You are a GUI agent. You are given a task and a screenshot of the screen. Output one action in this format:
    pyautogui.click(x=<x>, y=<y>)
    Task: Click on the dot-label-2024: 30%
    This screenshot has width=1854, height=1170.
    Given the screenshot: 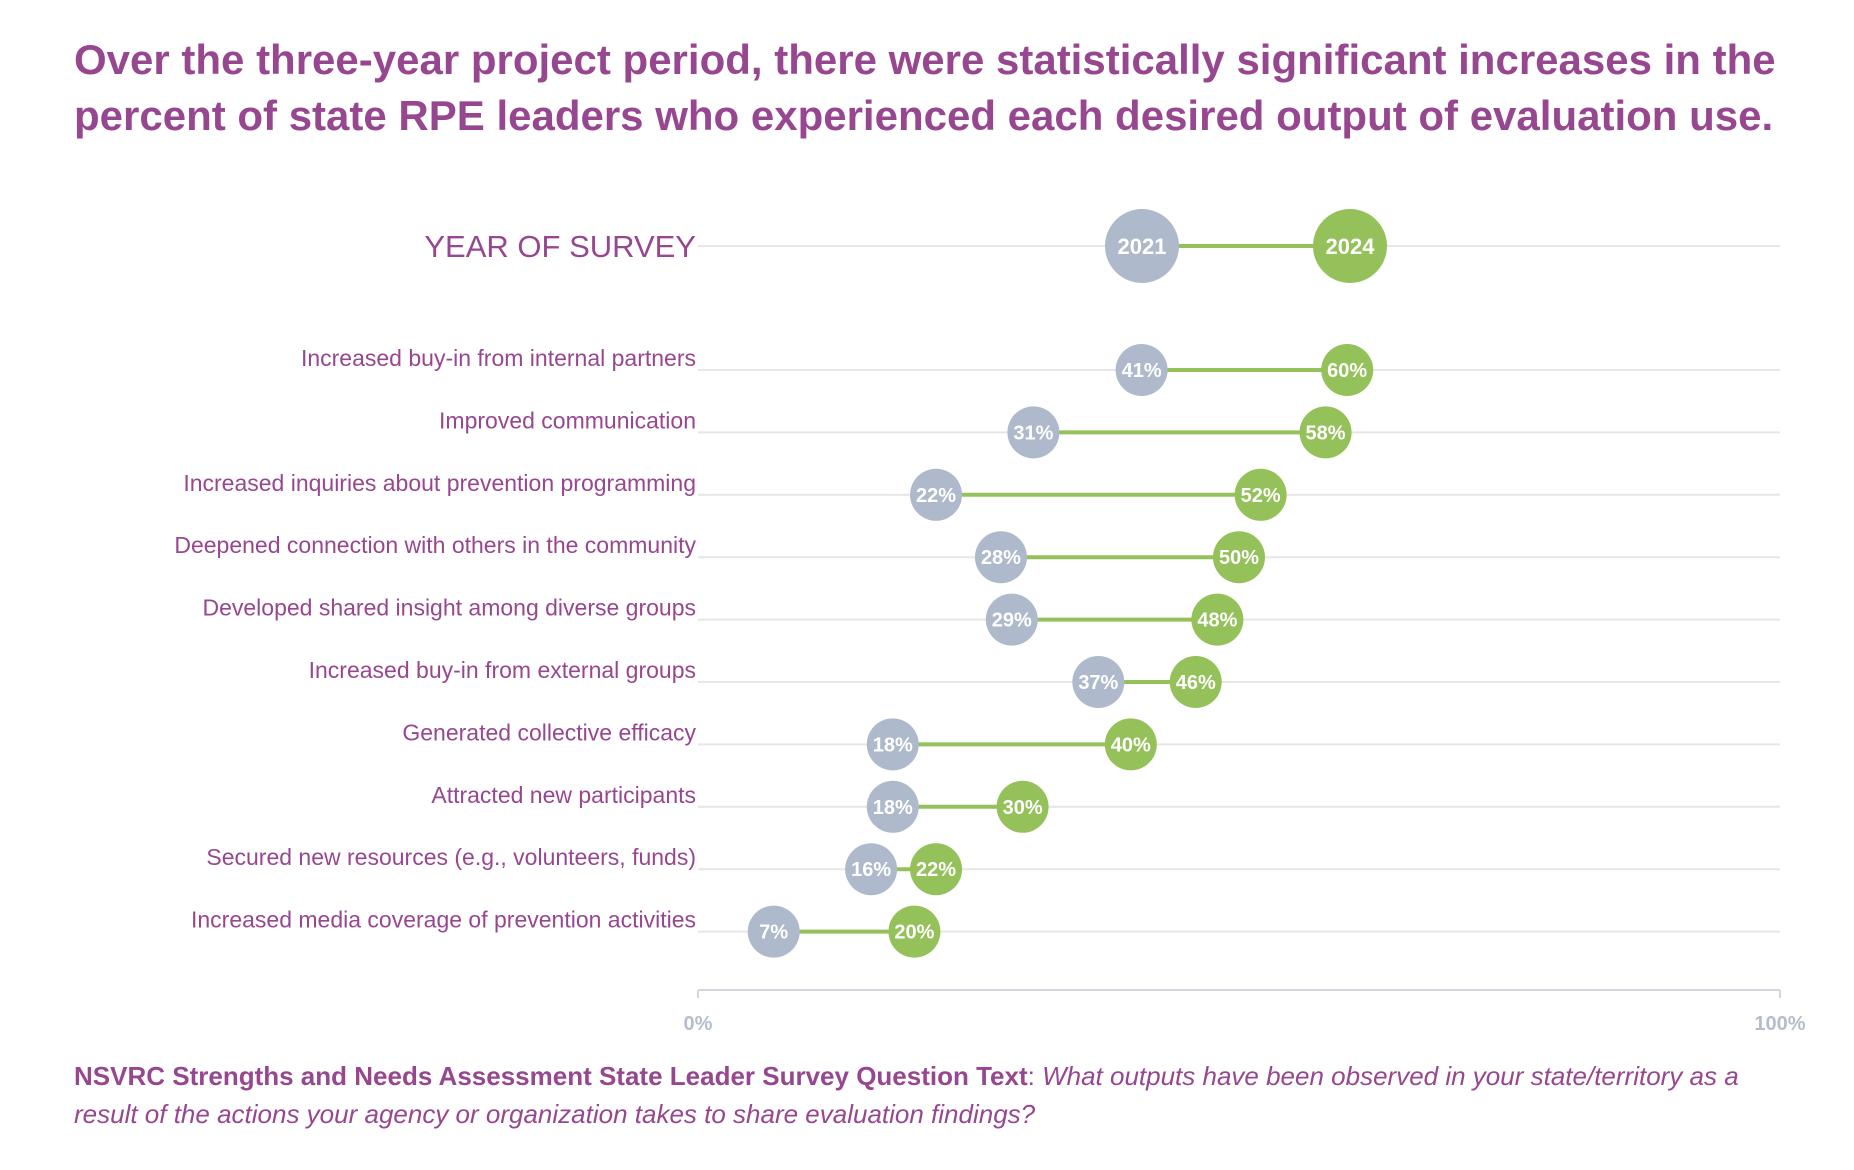 What is the action you would take?
    pyautogui.click(x=1023, y=808)
    